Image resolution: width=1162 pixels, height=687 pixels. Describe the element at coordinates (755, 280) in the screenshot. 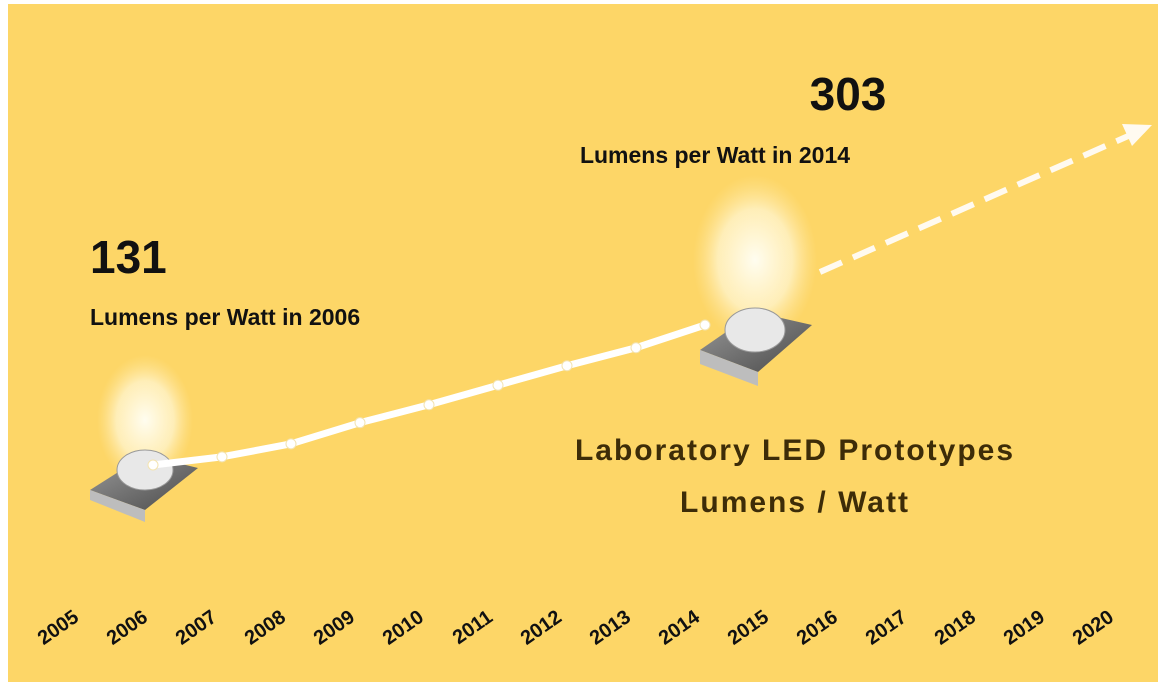

I see `led-2014` at that location.